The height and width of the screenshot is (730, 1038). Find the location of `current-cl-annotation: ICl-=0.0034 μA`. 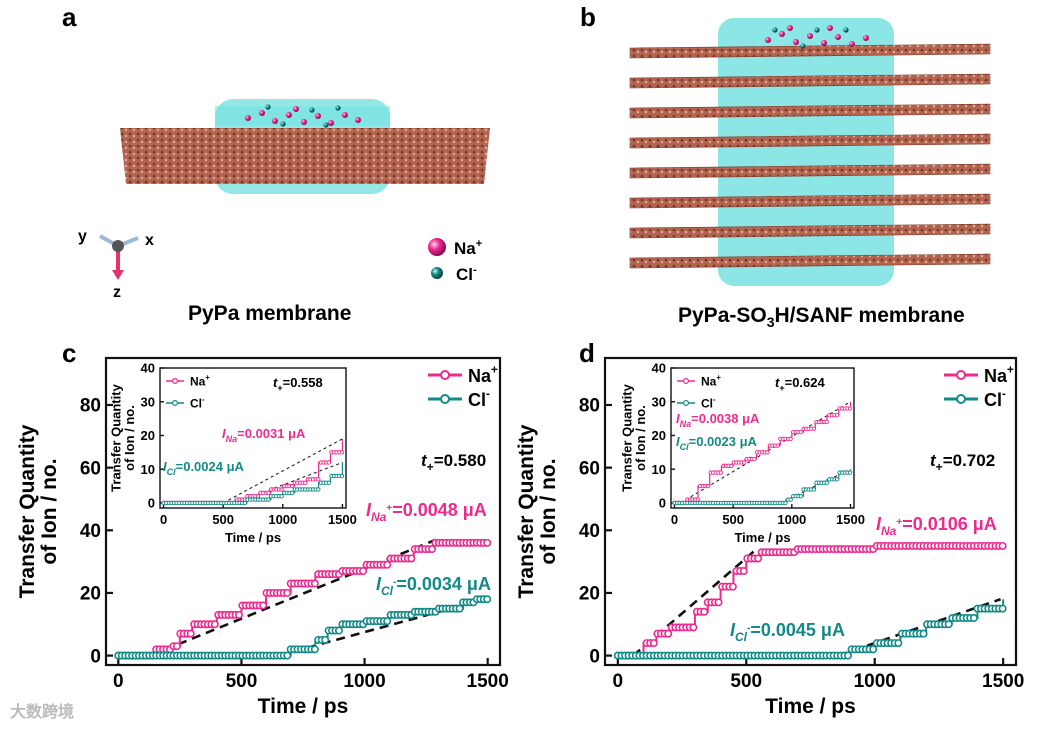

current-cl-annotation: ICl-=0.0034 μA is located at coordinates (433, 586).